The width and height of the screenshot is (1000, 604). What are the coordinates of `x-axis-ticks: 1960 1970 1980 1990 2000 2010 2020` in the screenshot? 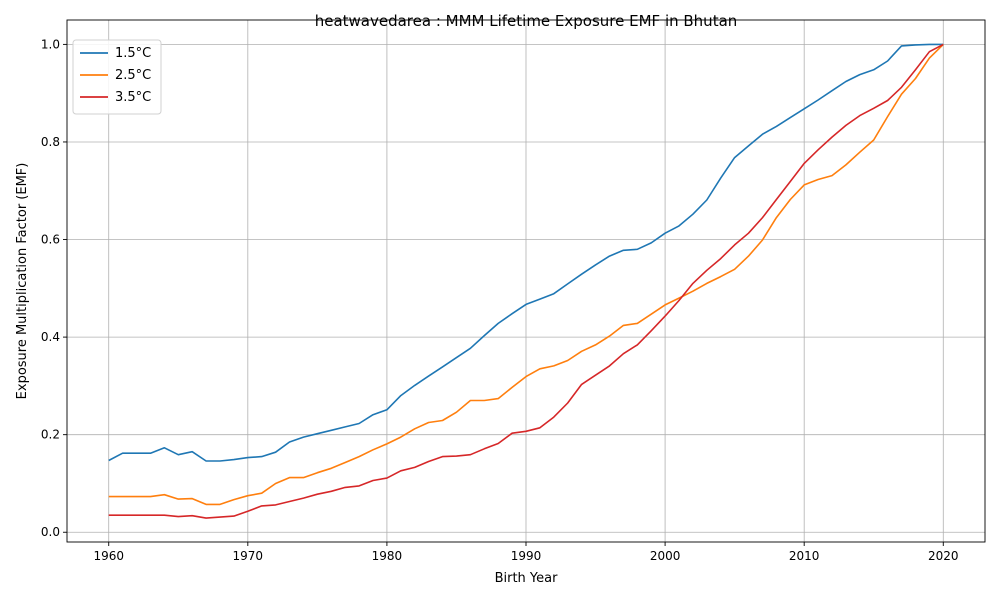 It's located at (526, 552).